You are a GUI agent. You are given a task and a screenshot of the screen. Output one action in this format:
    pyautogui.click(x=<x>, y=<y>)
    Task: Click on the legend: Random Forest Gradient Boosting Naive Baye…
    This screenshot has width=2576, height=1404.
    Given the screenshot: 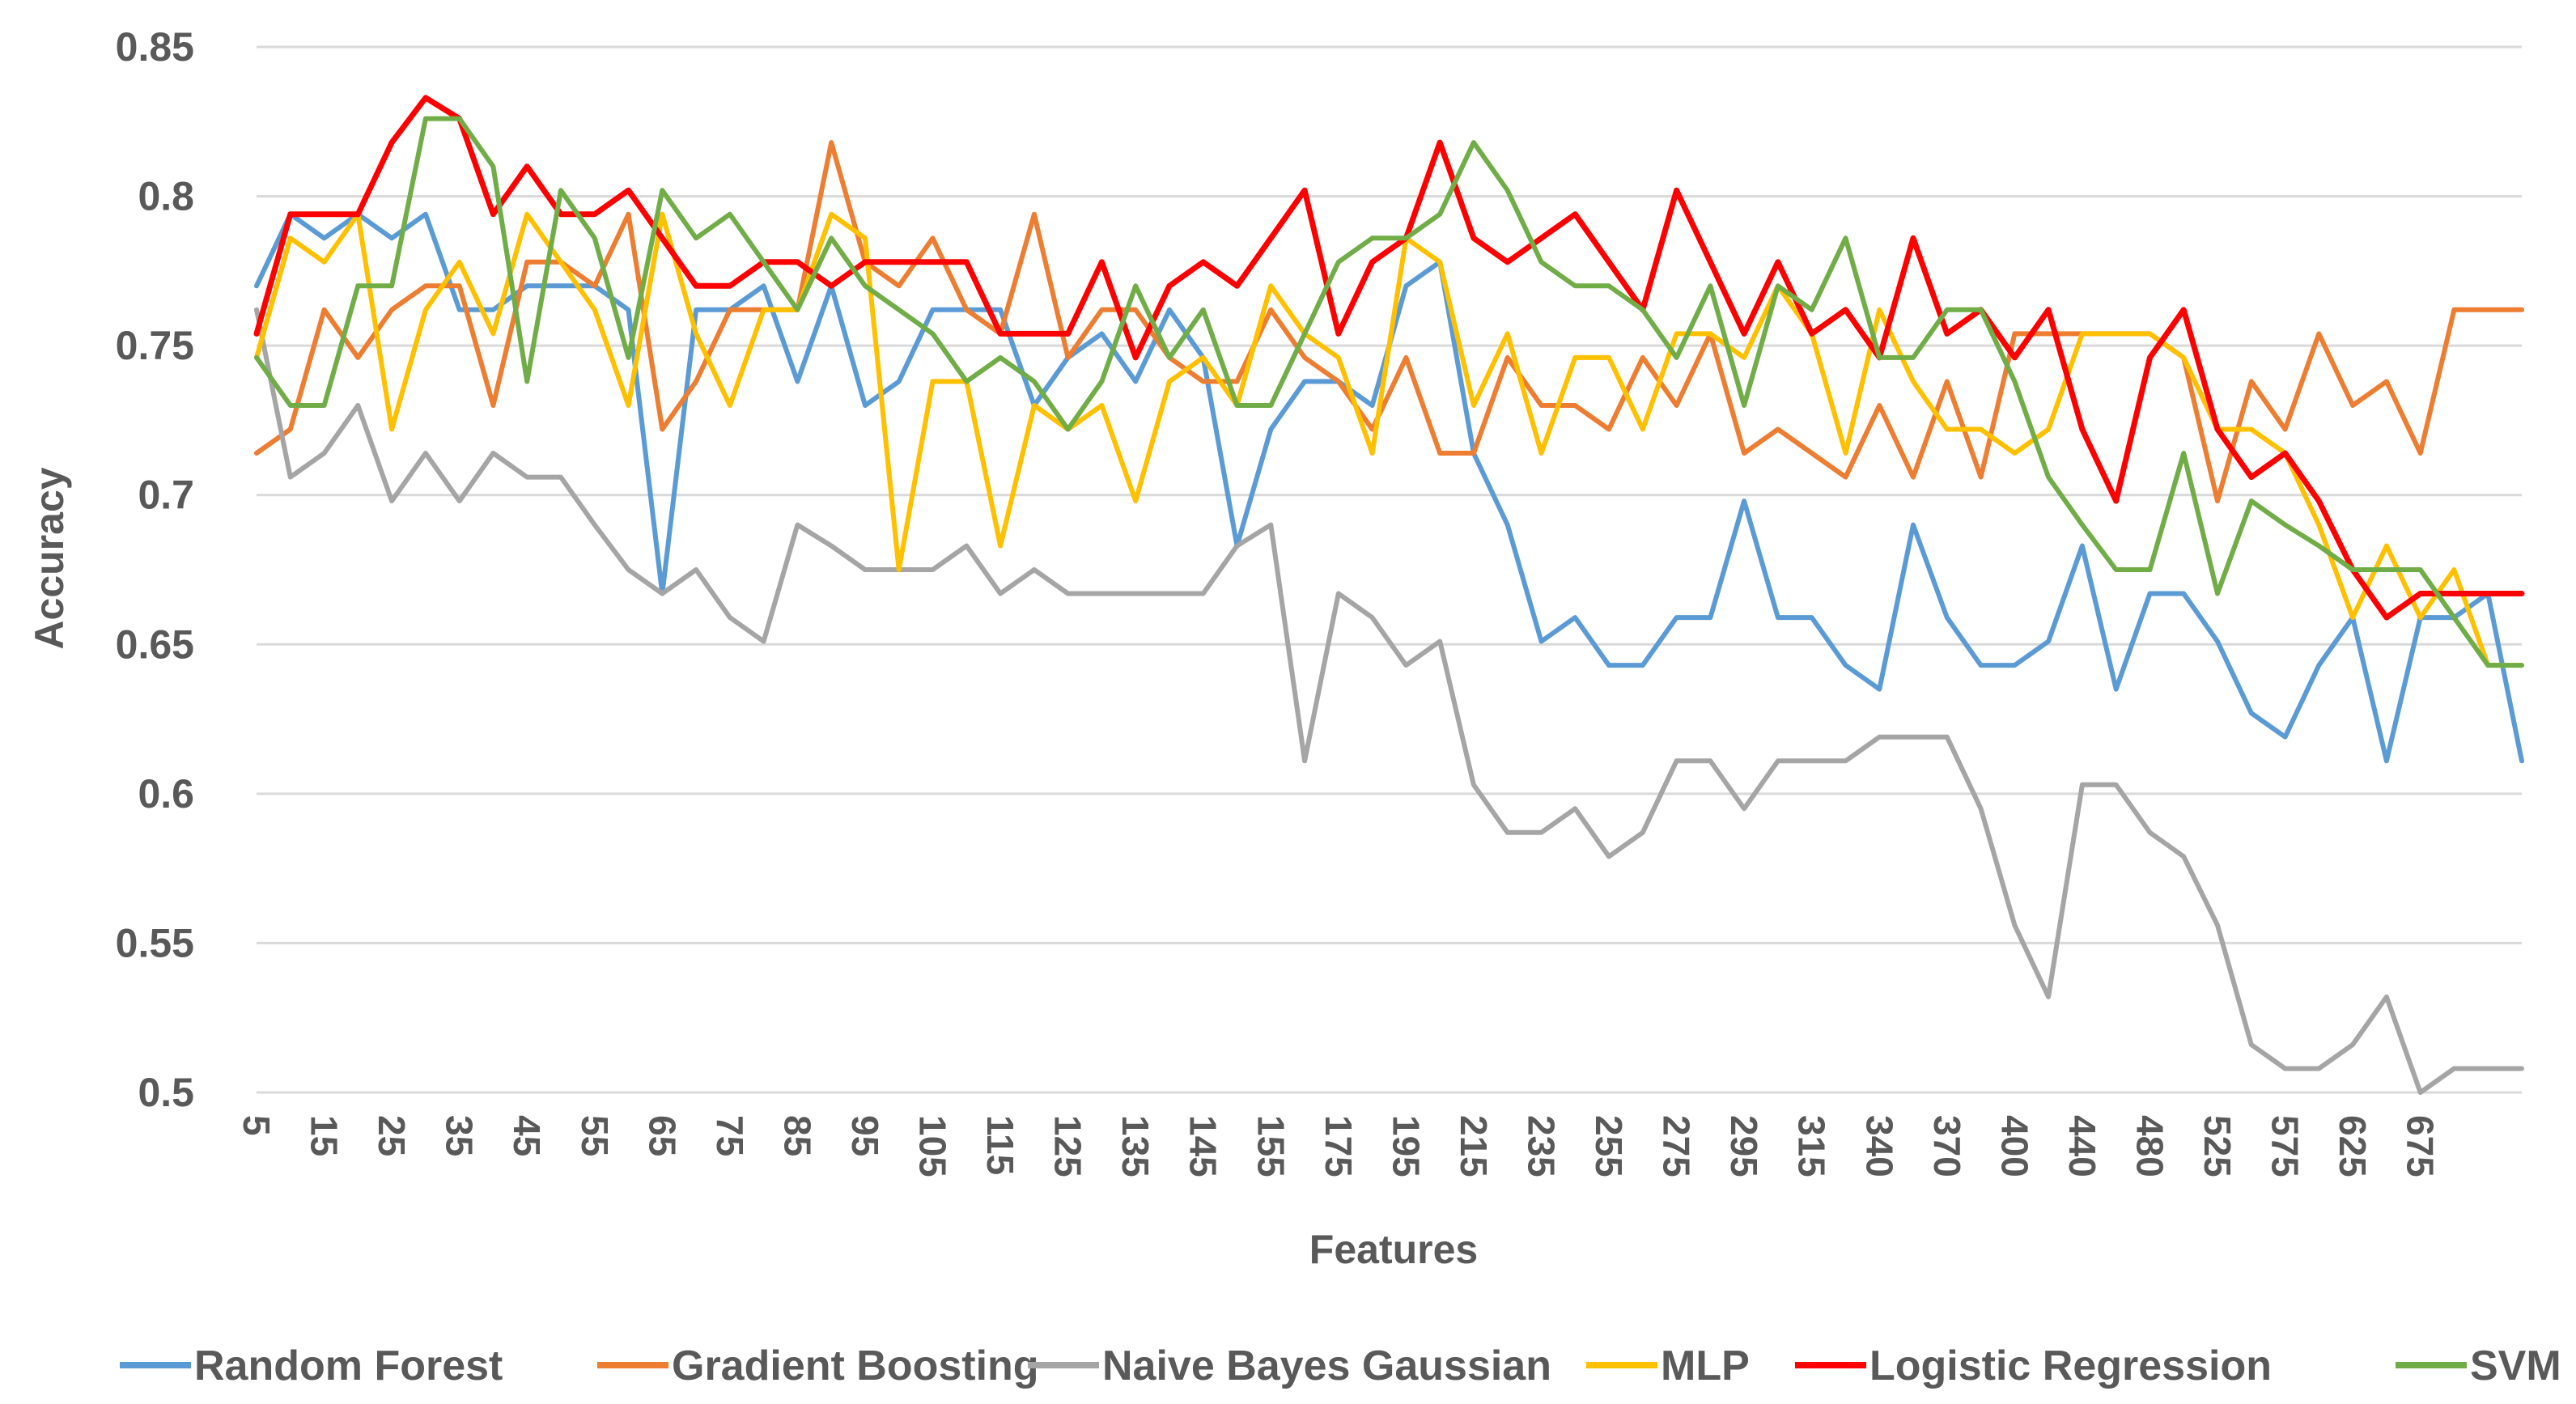 What is the action you would take?
    pyautogui.click(x=1340, y=1365)
    